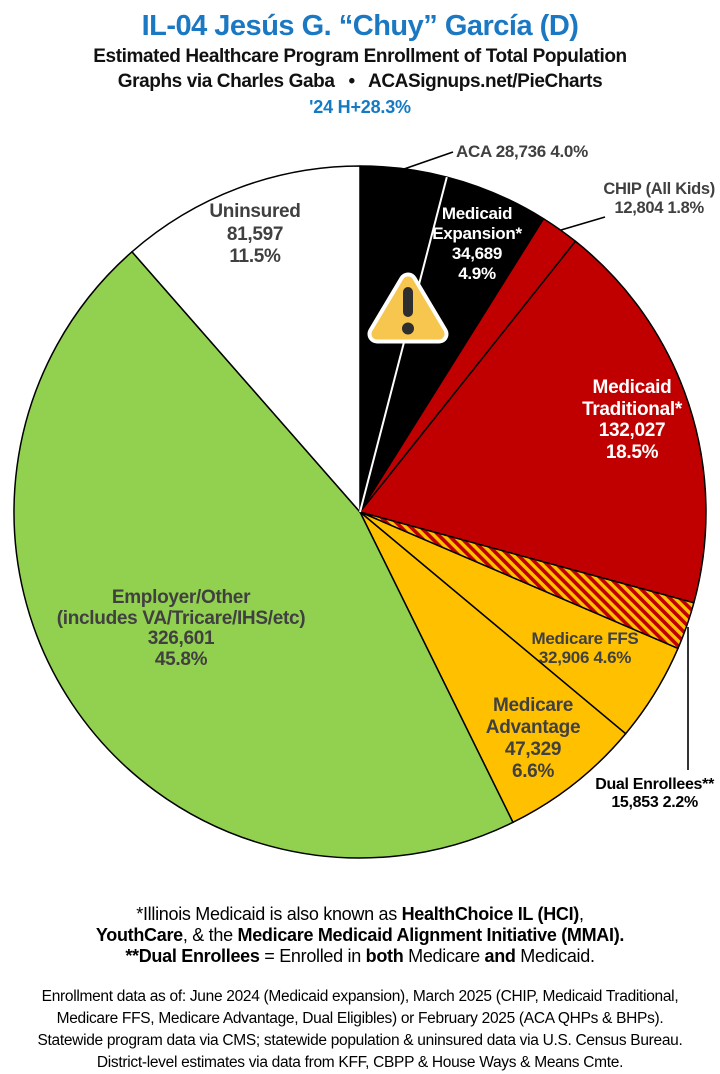 The height and width of the screenshot is (1074, 720). I want to click on label-line: 11.5%, so click(255, 256).